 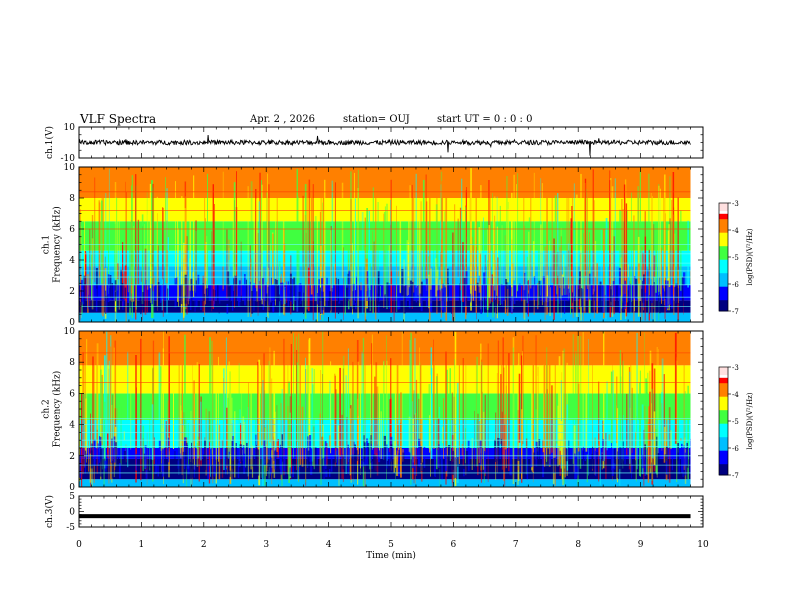 I want to click on x-tick-label: 9, so click(x=641, y=545).